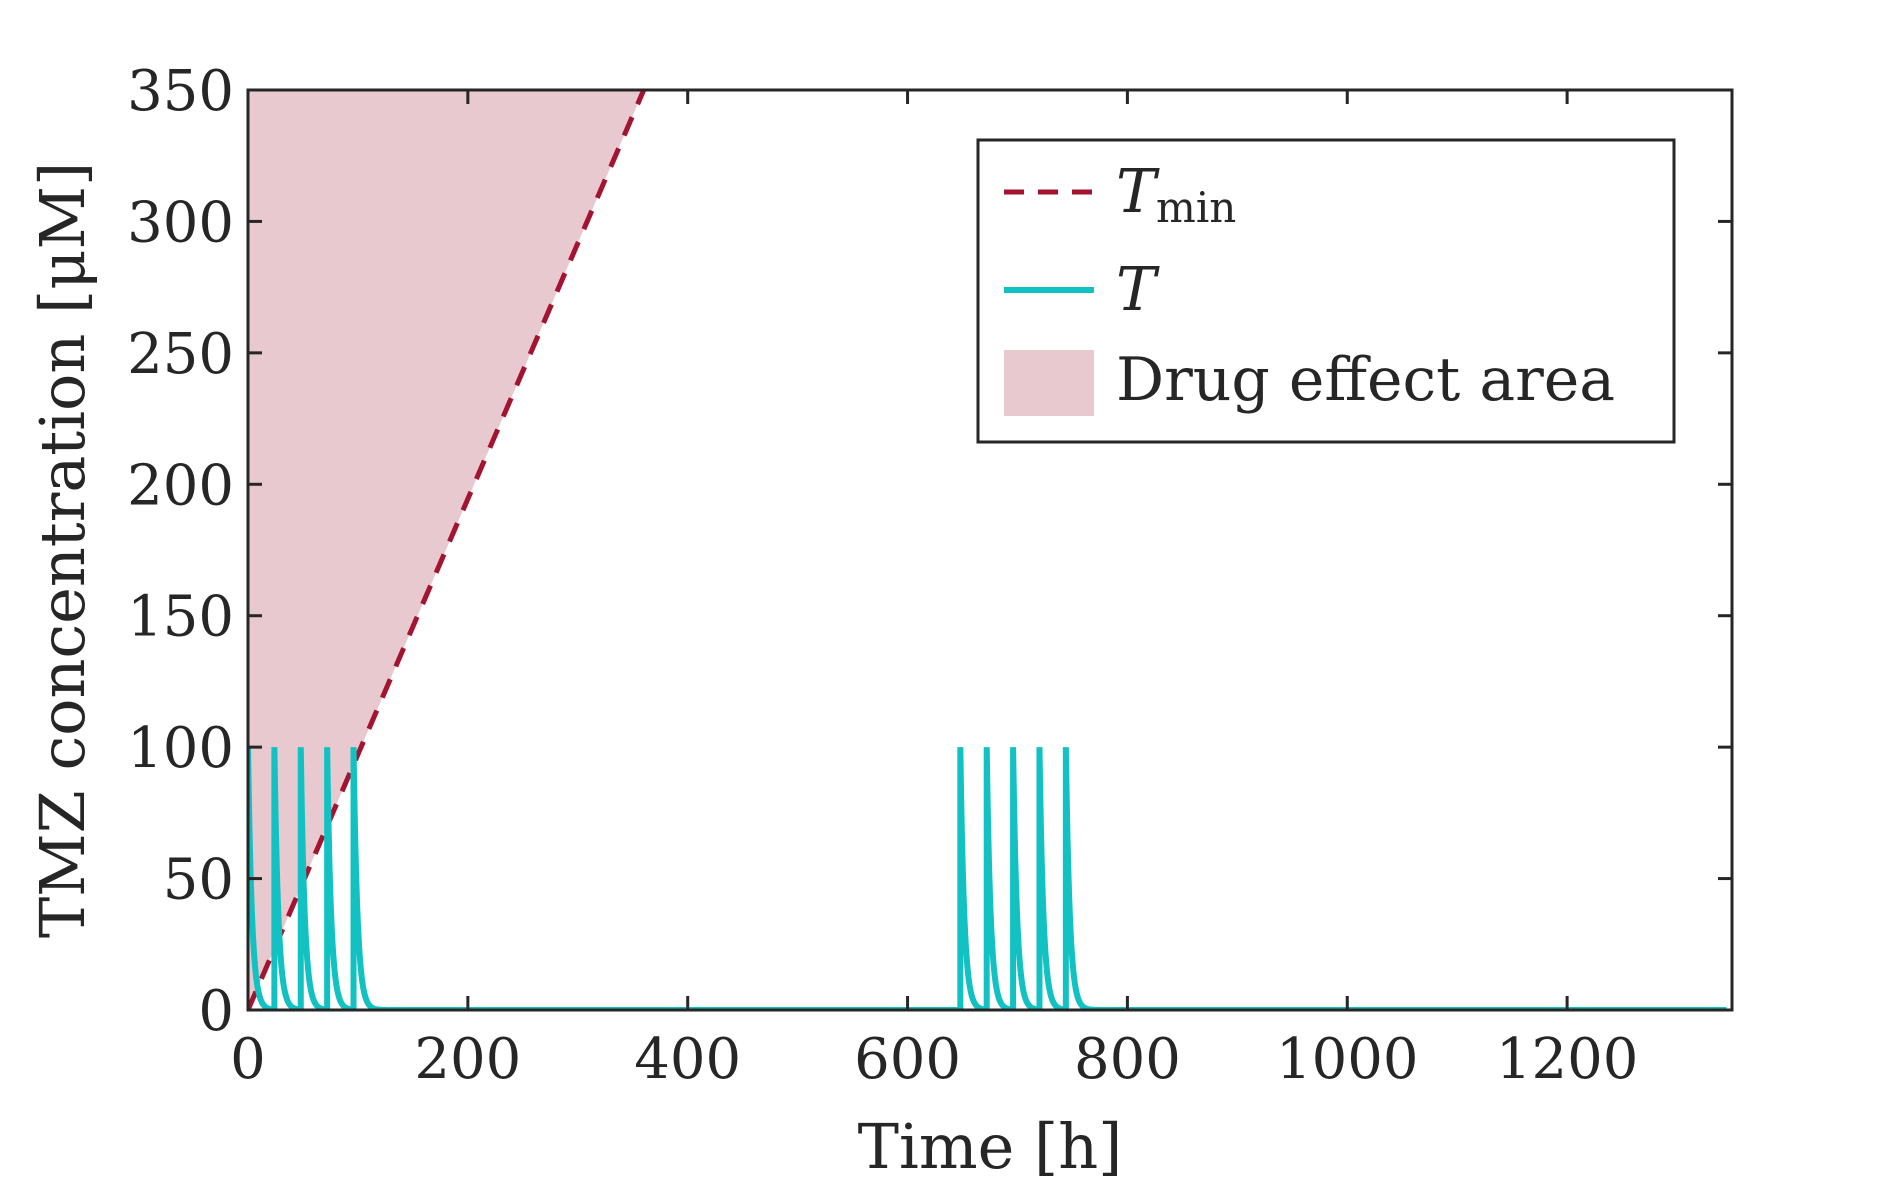 The image size is (1890, 1181). Describe the element at coordinates (467, 1059) in the screenshot. I see `x-tick-label: 200` at that location.